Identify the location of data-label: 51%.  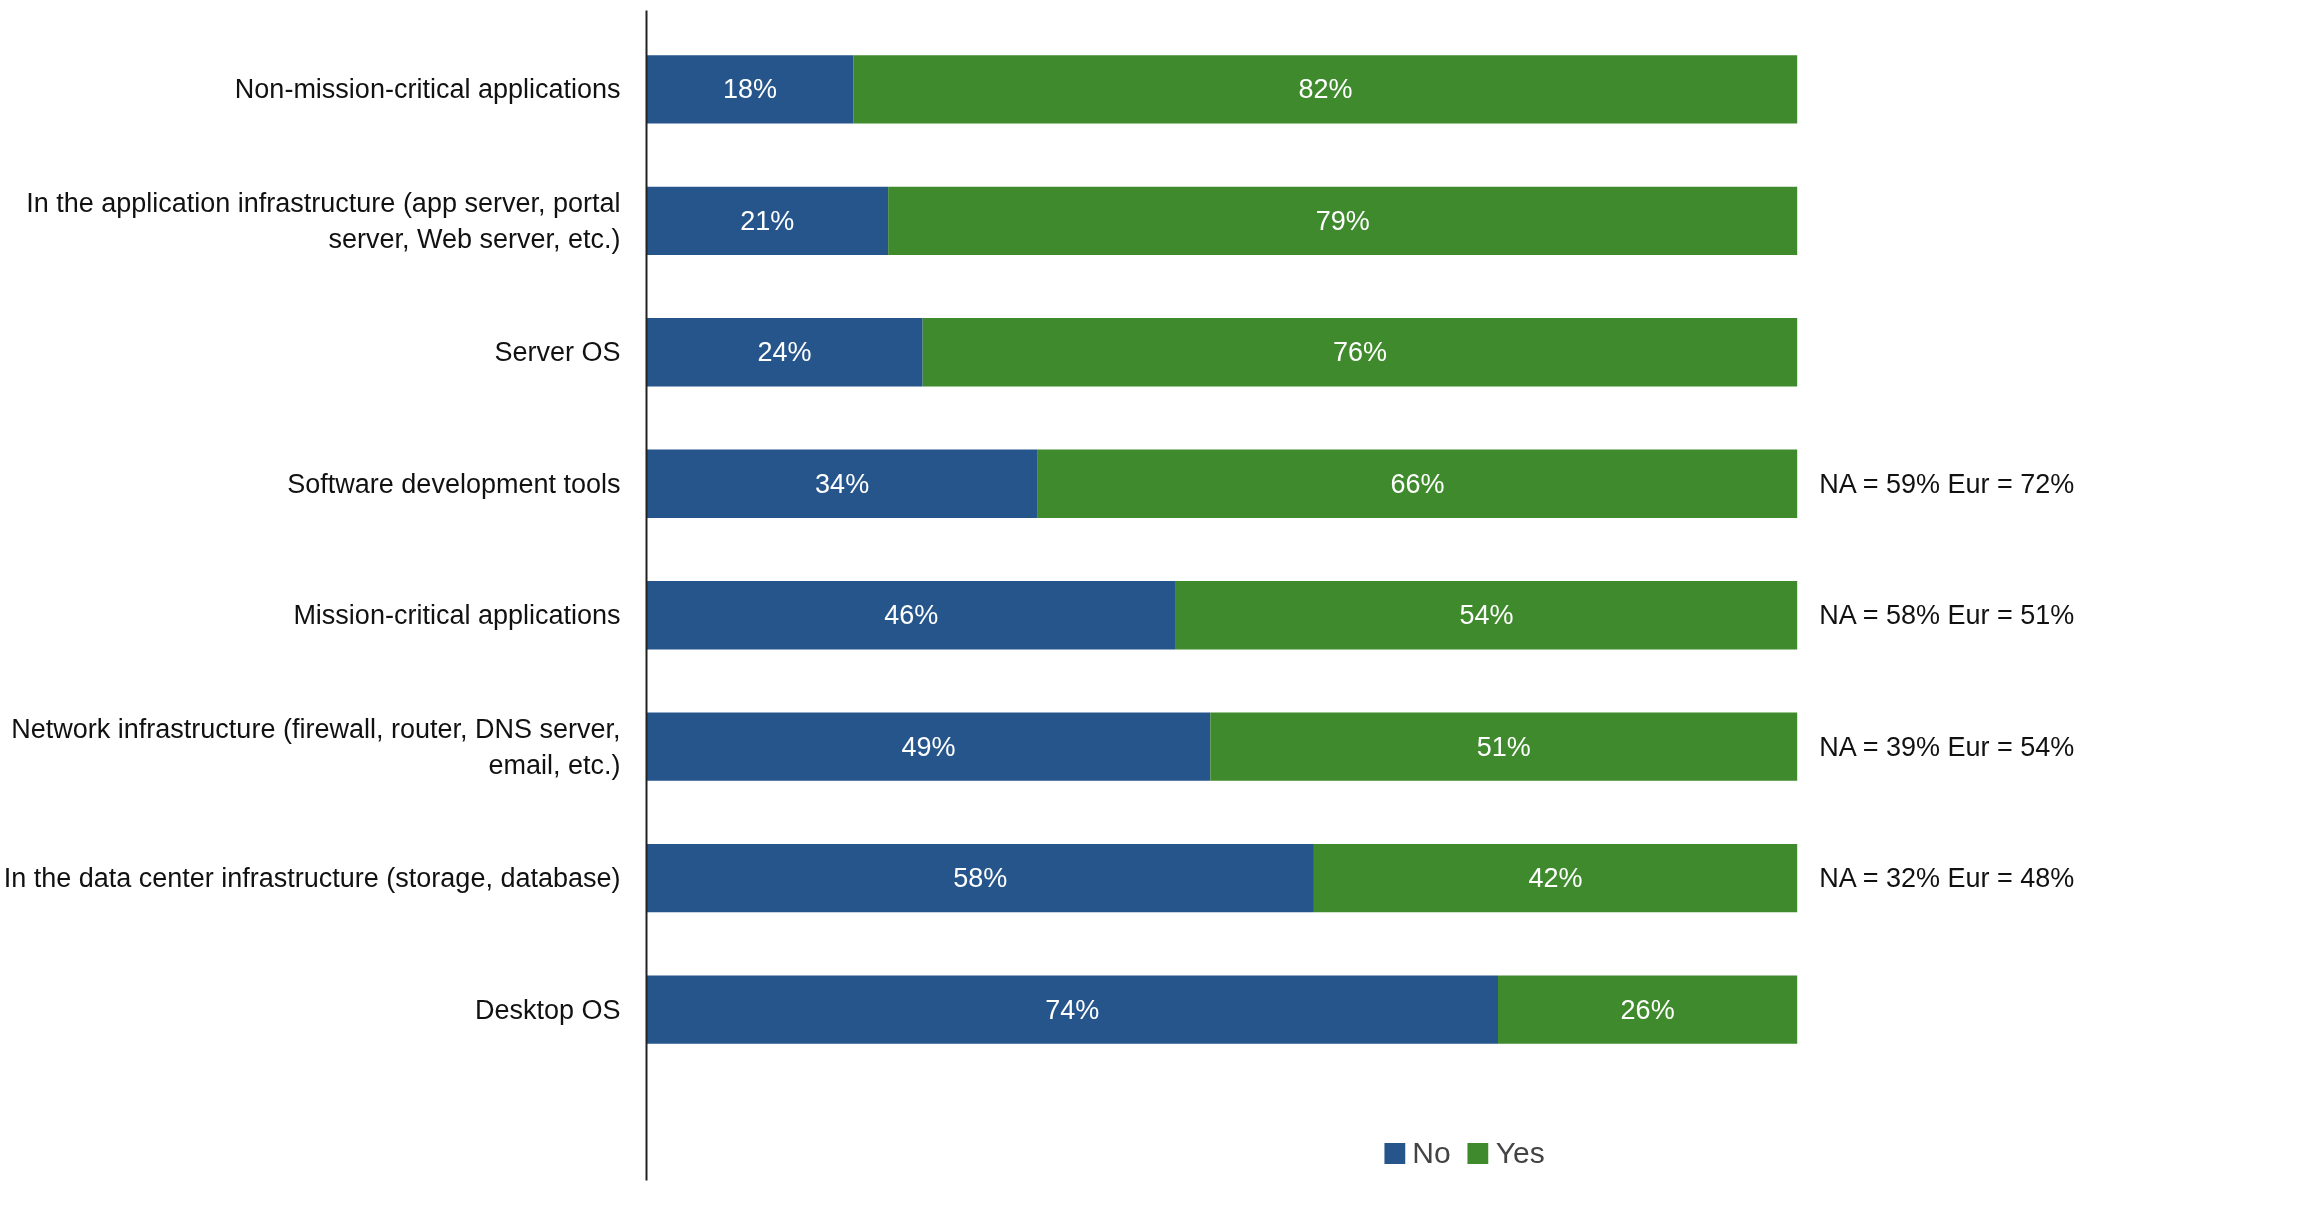
(1503, 746).